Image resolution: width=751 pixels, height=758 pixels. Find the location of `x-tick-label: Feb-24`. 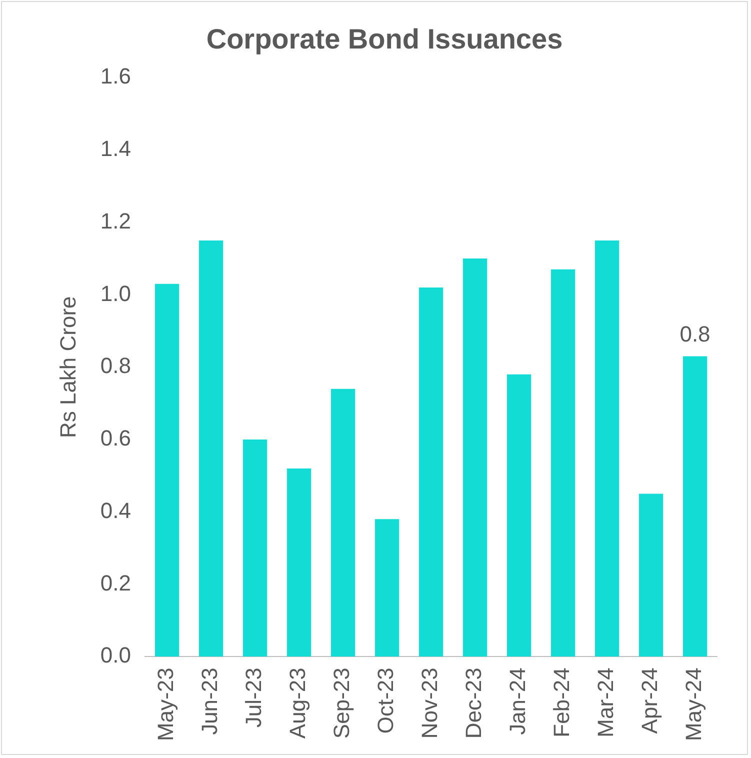

x-tick-label: Feb-24 is located at coordinates (561, 703).